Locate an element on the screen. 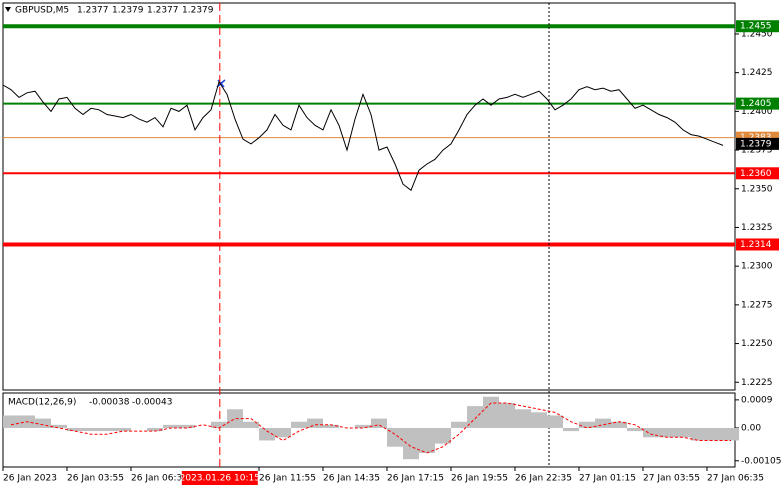 This screenshot has height=489, width=781. x-tick-label: 26 Jan 2023 is located at coordinates (30, 479).